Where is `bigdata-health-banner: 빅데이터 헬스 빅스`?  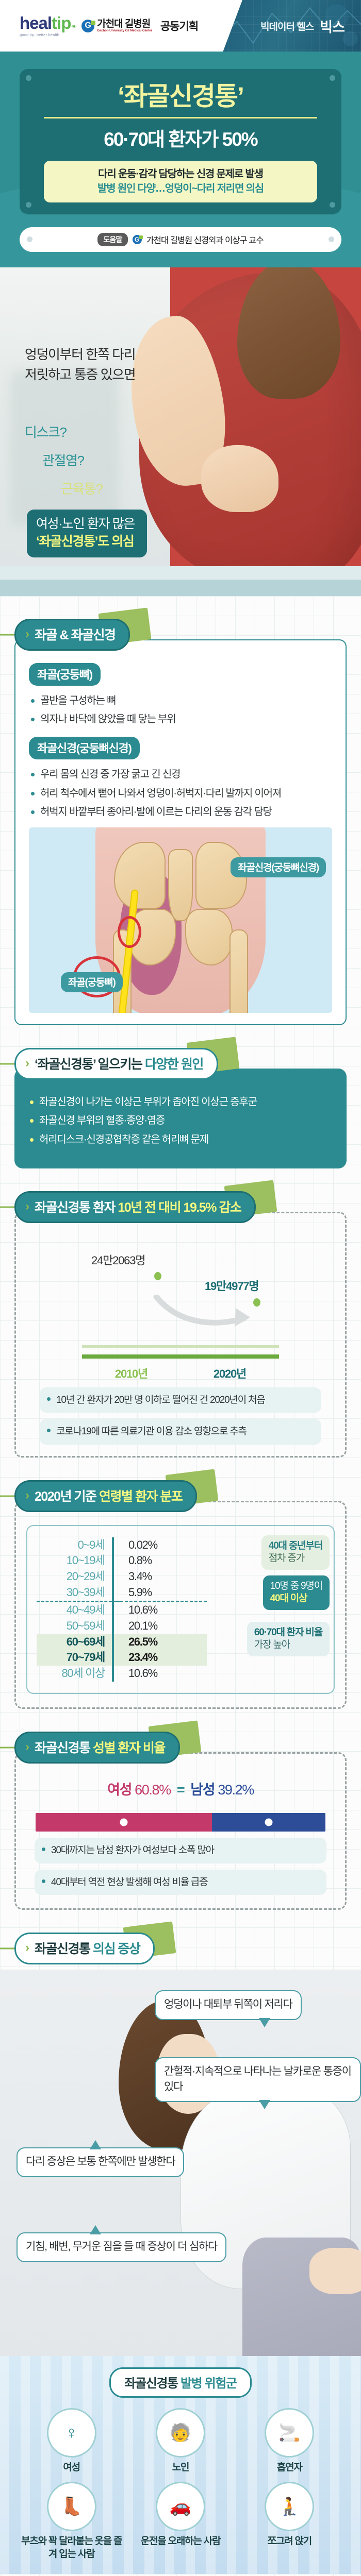 bigdata-health-banner: 빅데이터 헬스 빅스 is located at coordinates (291, 26).